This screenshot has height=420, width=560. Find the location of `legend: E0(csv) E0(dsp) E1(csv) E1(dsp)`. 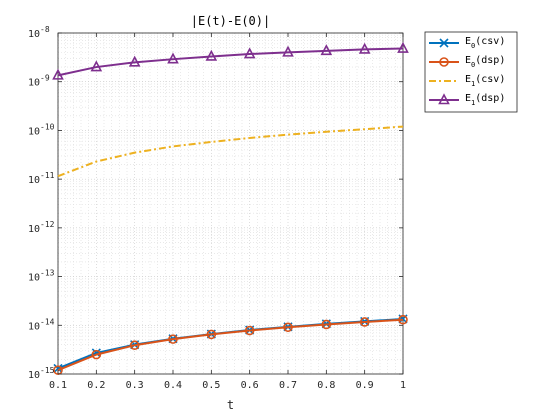

legend: E0(csv) E0(dsp) E1(csv) E1(dsp) is located at coordinates (471, 72).